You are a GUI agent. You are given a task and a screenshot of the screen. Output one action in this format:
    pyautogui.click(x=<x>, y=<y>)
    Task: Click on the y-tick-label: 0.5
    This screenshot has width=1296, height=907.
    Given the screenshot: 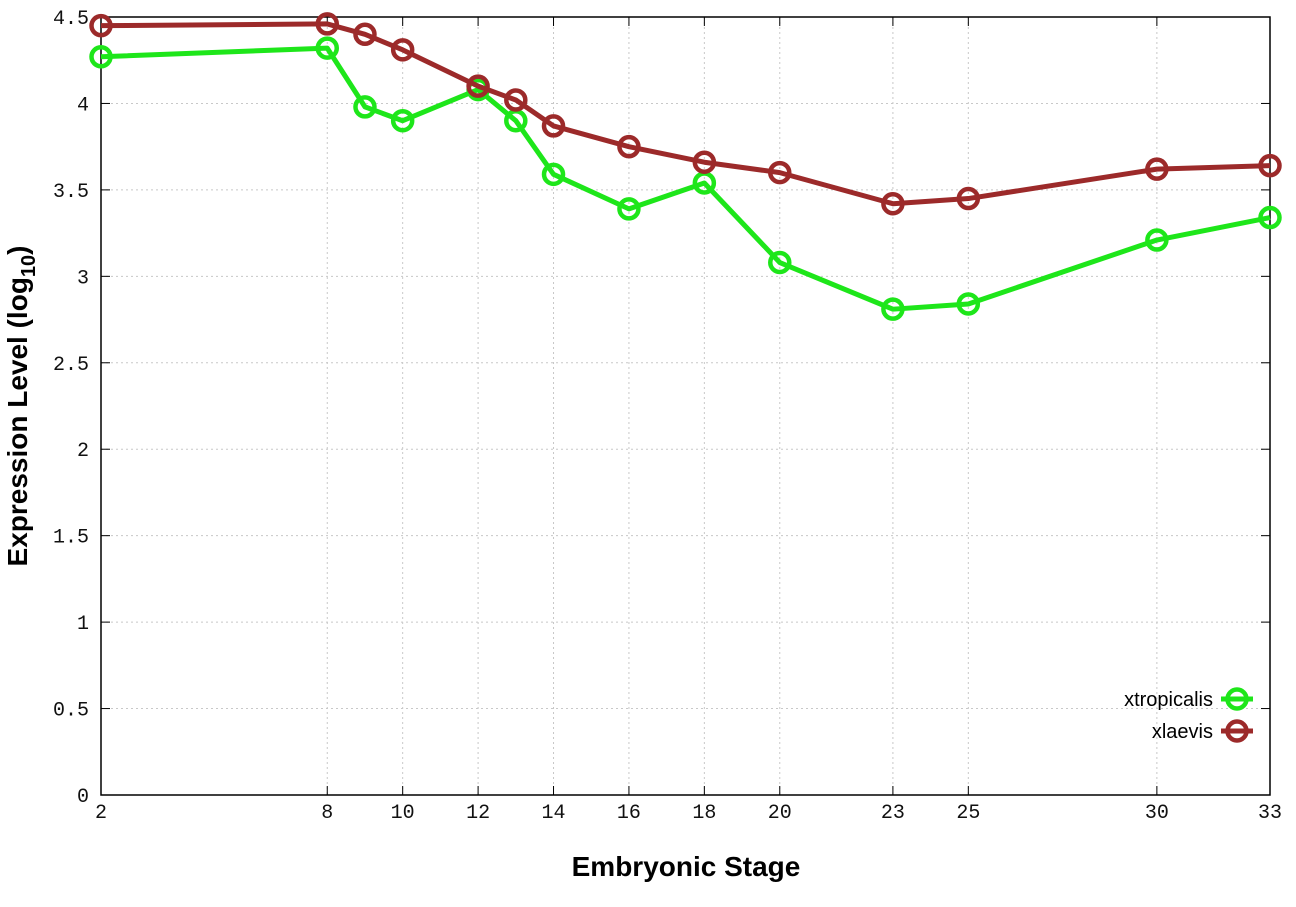 What is the action you would take?
    pyautogui.click(x=71, y=711)
    